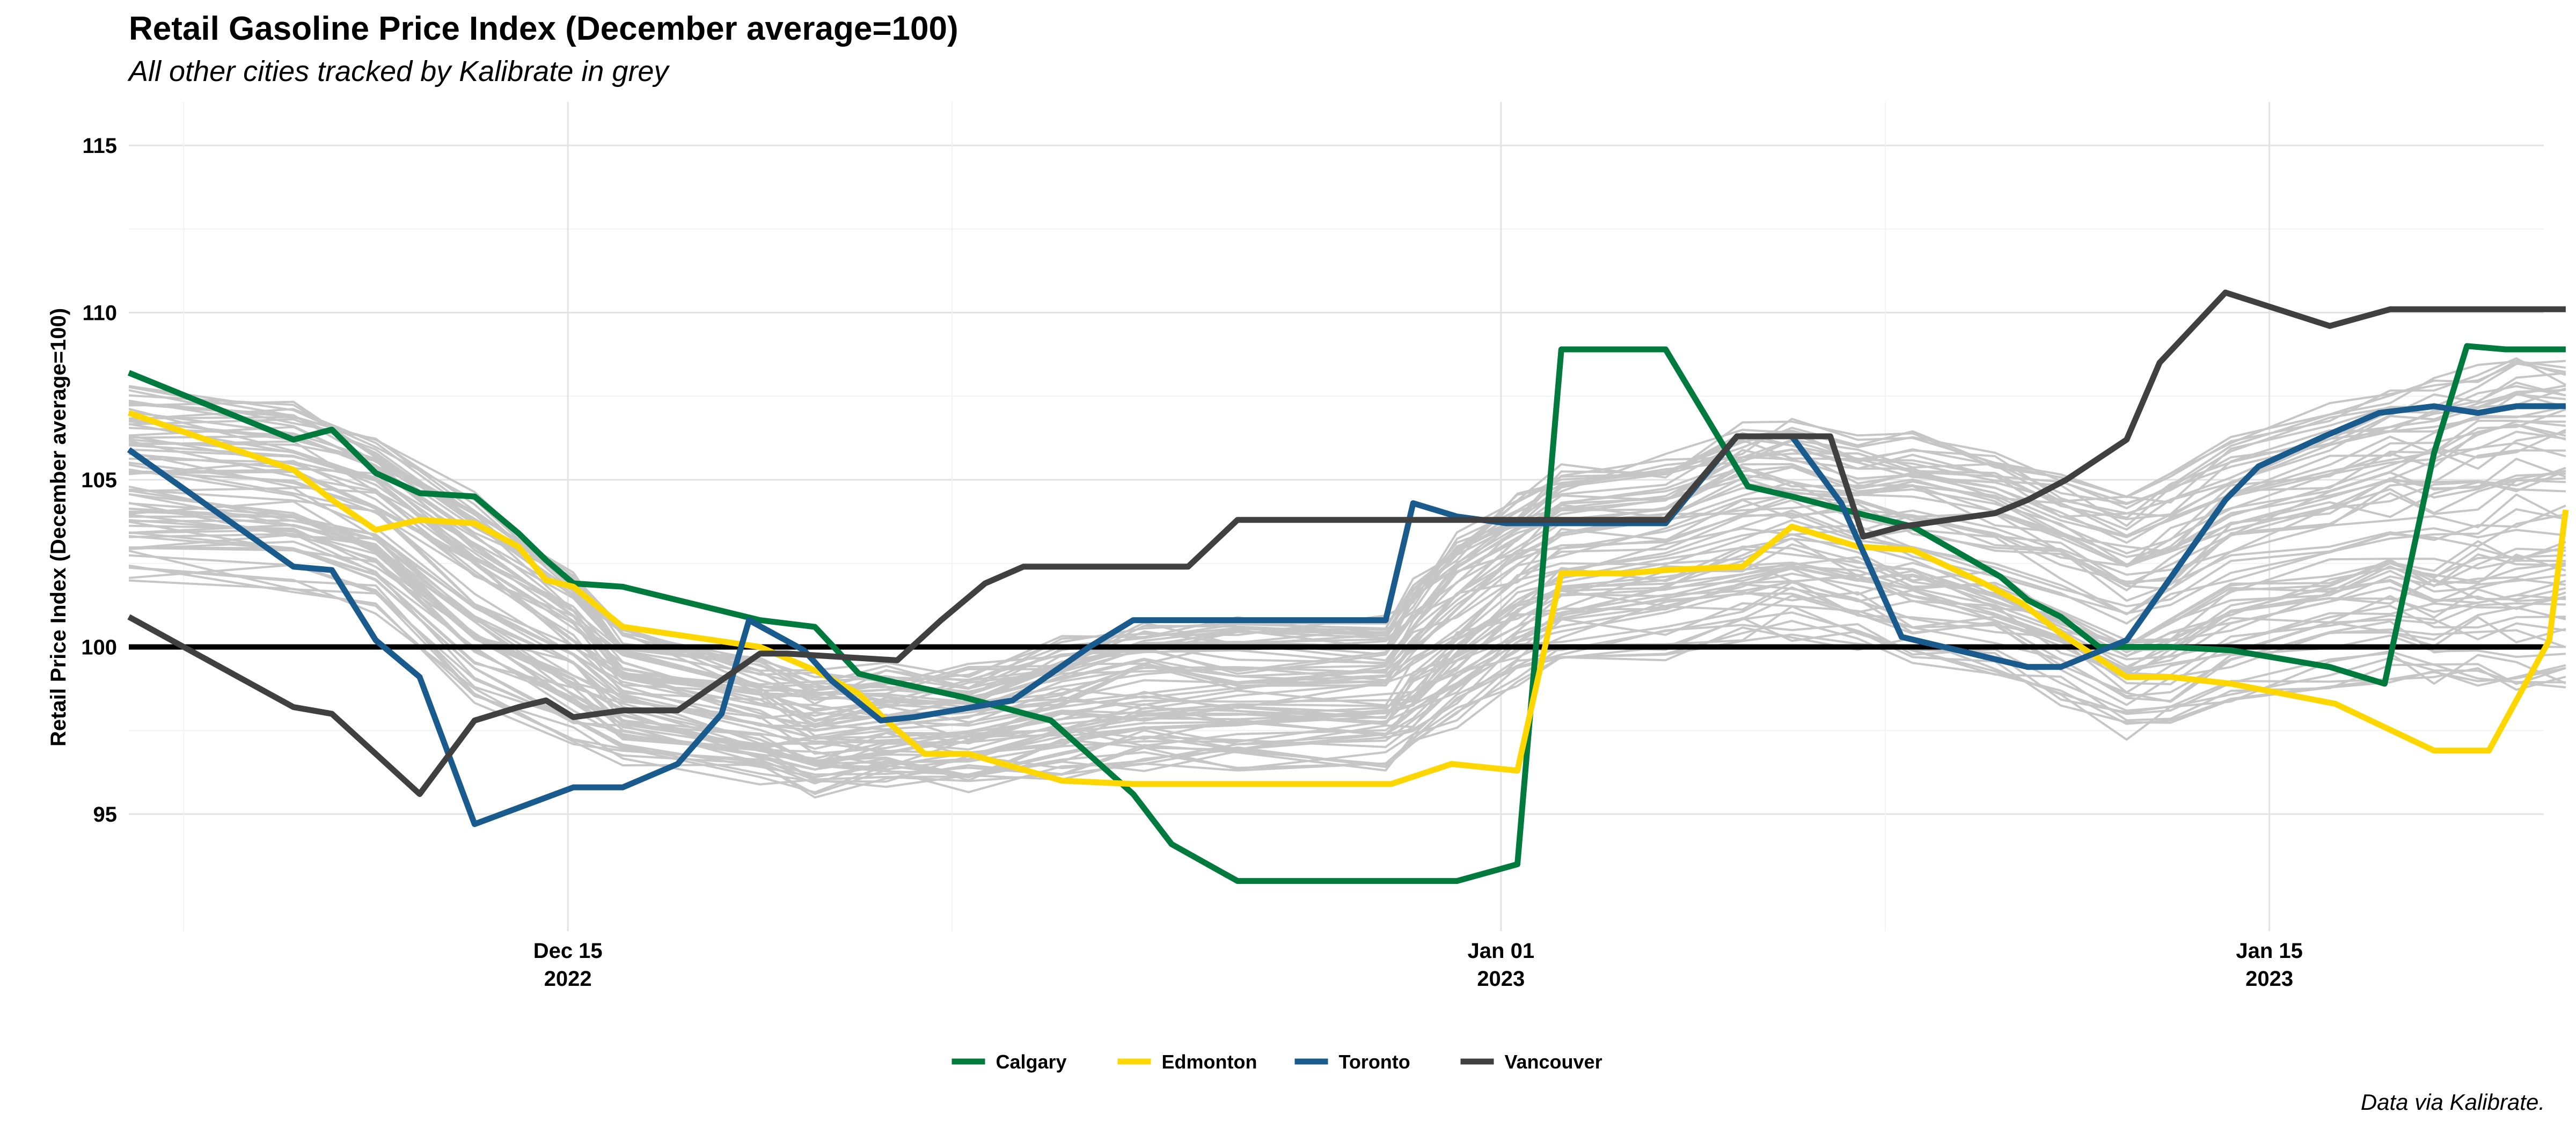 The height and width of the screenshot is (1127, 2576). I want to click on y-tick-label: 100, so click(99, 647).